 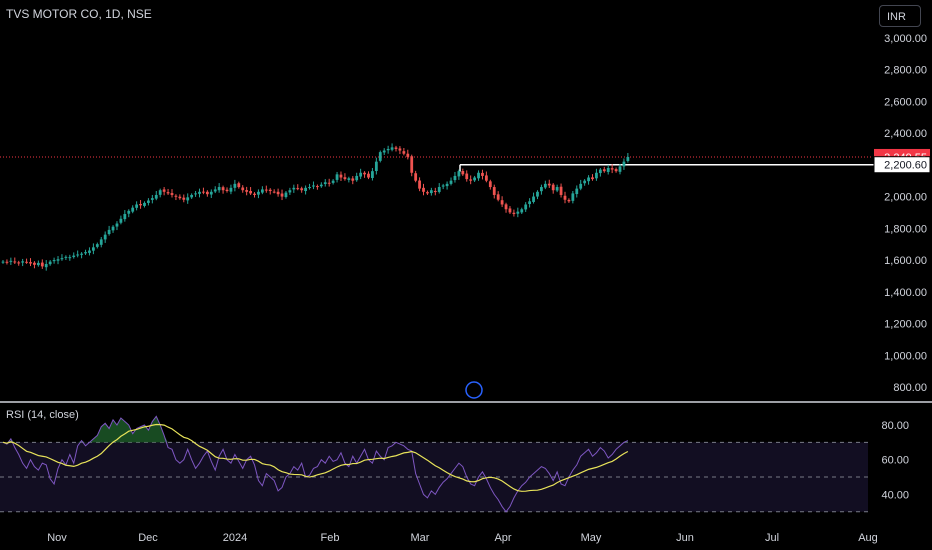 I want to click on price-tick-label: 2,600.00, so click(x=905, y=102).